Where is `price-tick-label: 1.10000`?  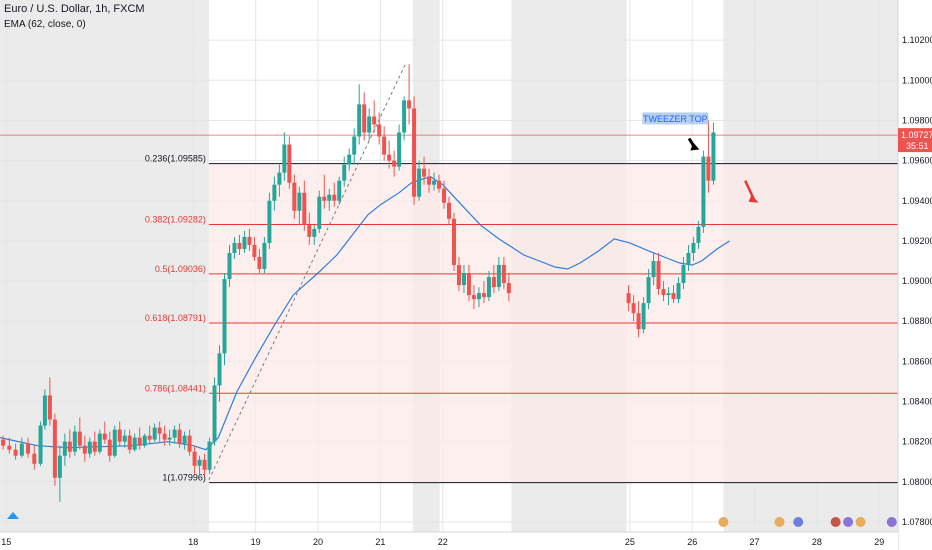 price-tick-label: 1.10000 is located at coordinates (917, 80).